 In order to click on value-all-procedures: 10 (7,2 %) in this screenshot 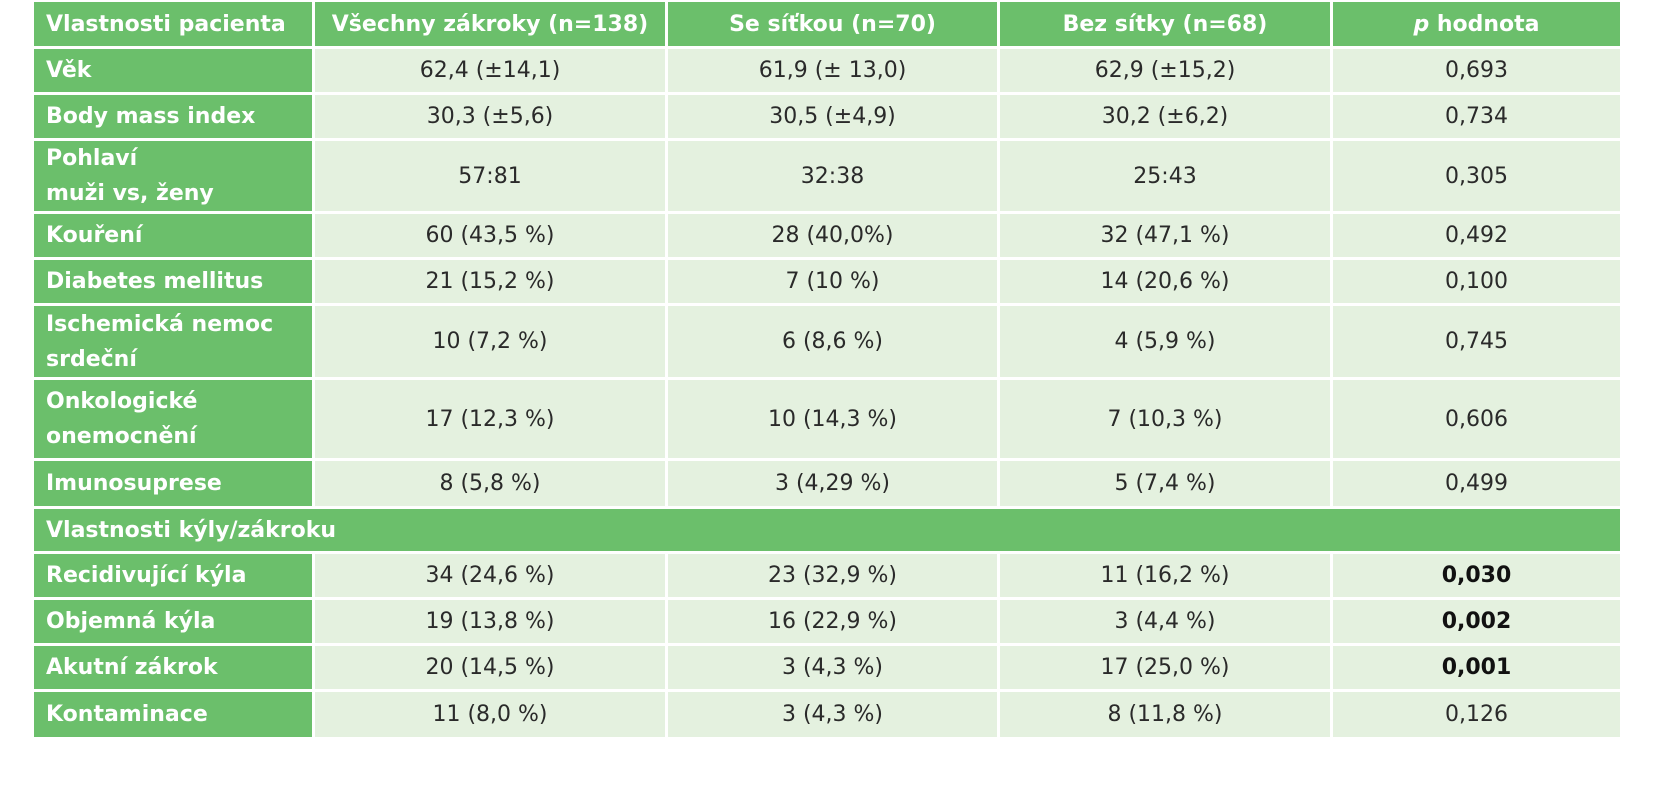, I will do `click(491, 343)`.